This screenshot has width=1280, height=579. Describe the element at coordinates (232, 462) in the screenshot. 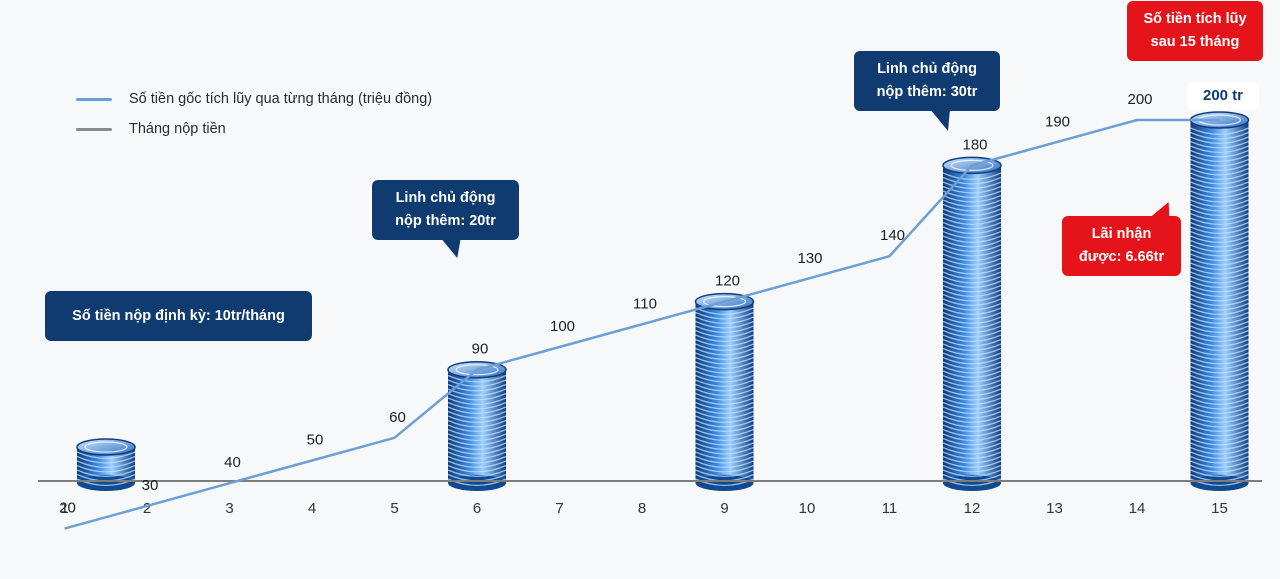

I see `data-label-month-3: 40` at that location.